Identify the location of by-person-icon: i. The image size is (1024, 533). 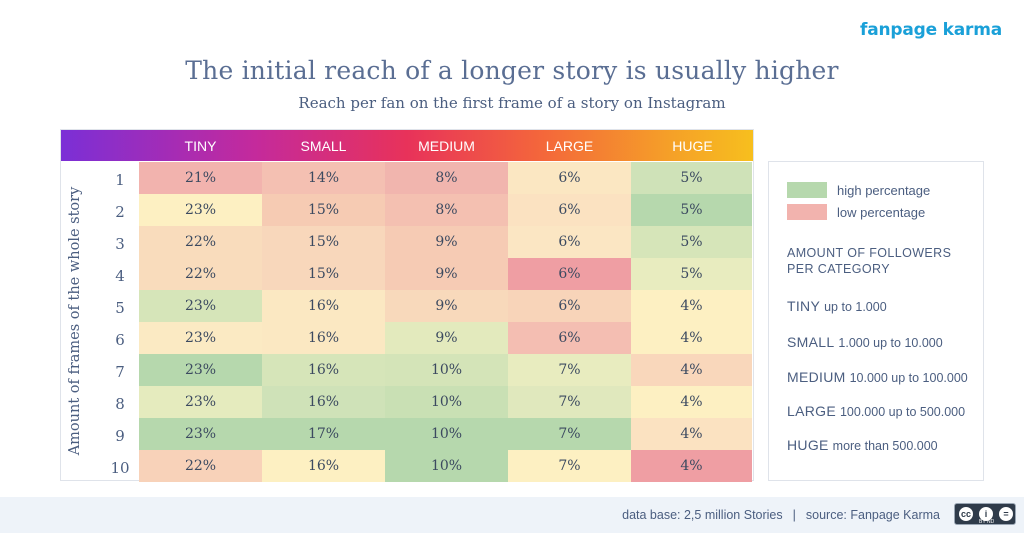
(986, 514).